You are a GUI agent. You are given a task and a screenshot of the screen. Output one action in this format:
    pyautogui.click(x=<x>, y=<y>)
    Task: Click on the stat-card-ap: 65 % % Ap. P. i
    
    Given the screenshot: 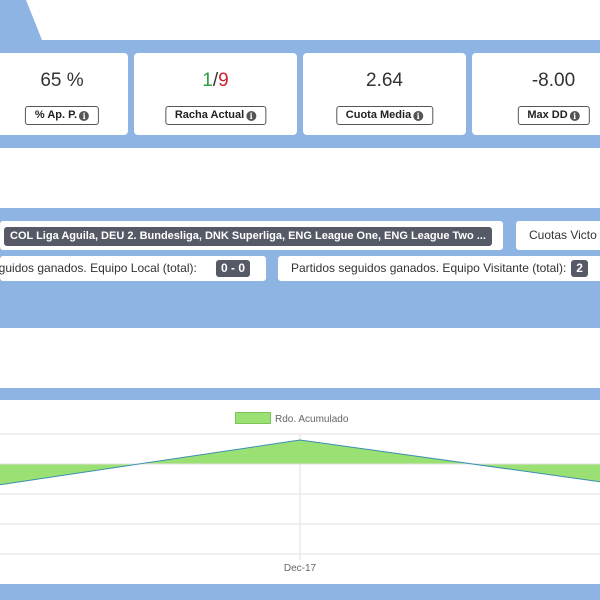 What is the action you would take?
    pyautogui.click(x=64, y=94)
    